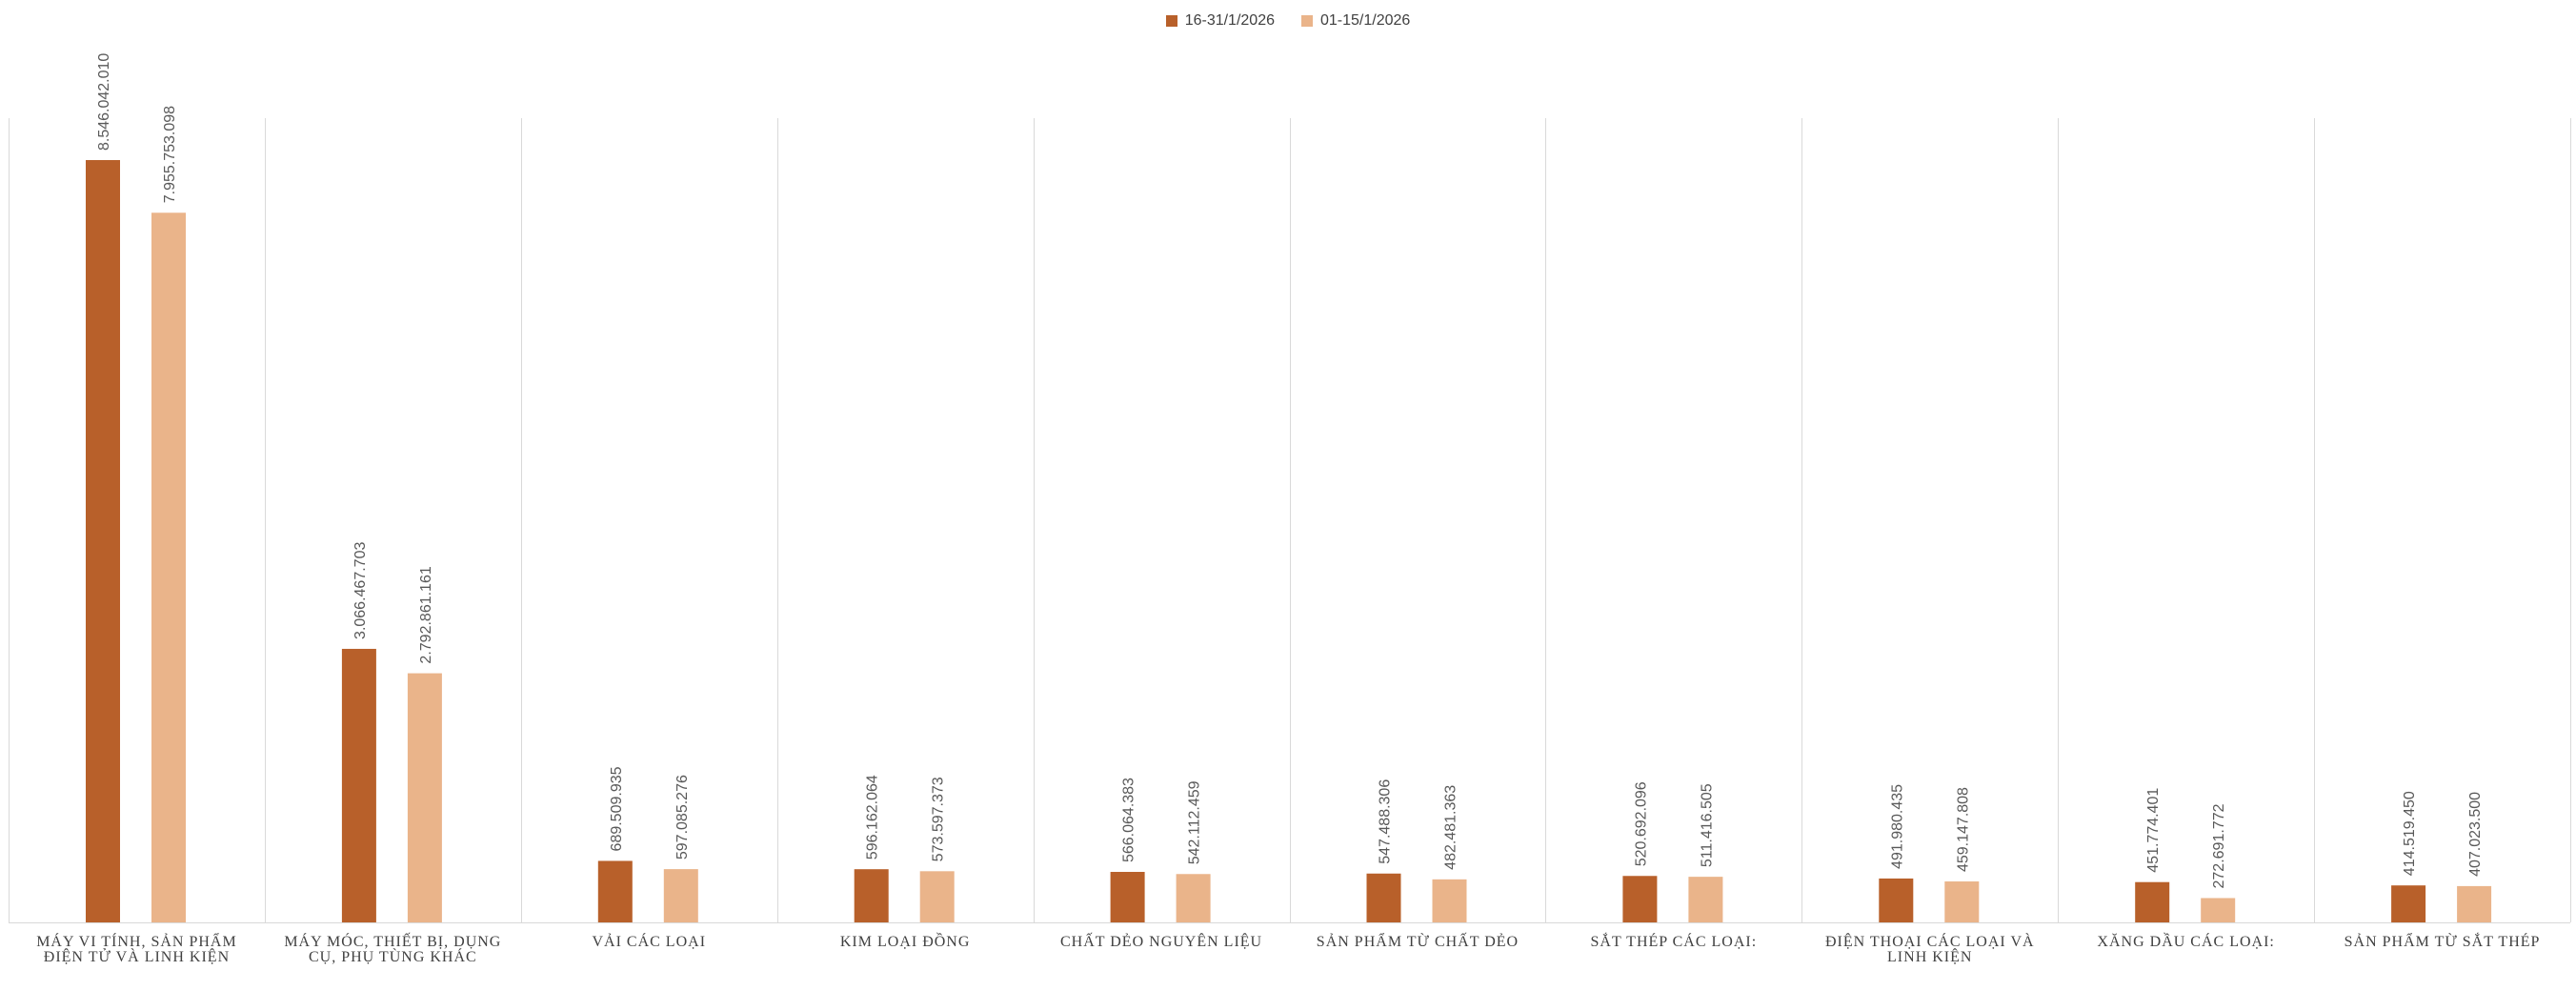 The image size is (2576, 991). I want to click on value-label-series-2-cat-2: 2.792.861.161, so click(426, 614).